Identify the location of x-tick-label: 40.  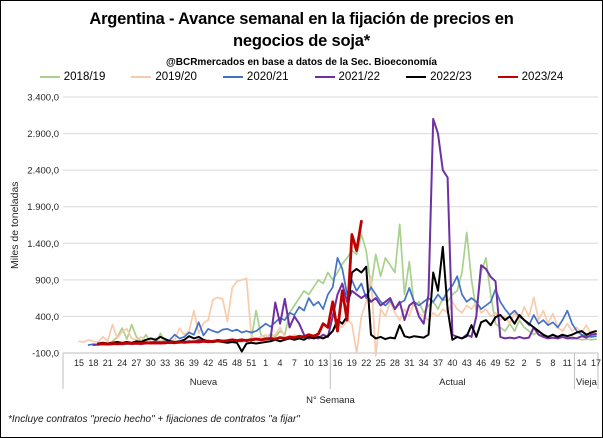
(452, 363).